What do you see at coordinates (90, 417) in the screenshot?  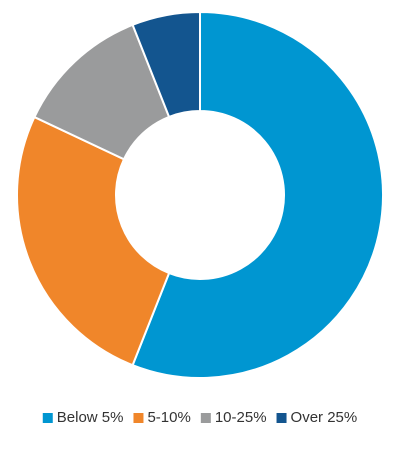 I see `legend-label: Below 5%` at bounding box center [90, 417].